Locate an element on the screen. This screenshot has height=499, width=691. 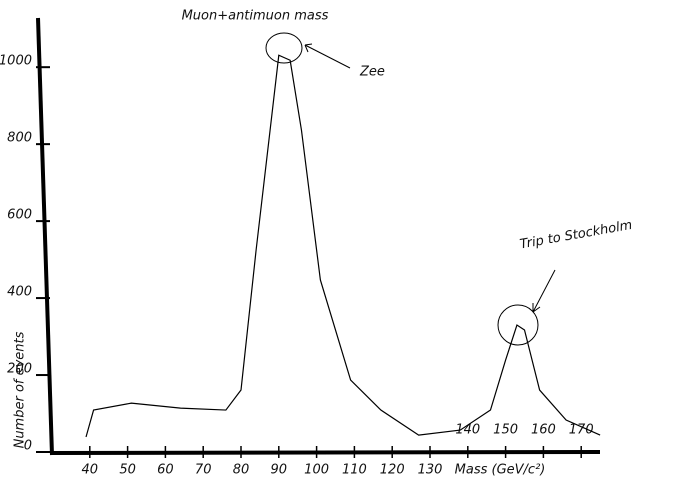
x-tick-label: 110 is located at coordinates (354, 470).